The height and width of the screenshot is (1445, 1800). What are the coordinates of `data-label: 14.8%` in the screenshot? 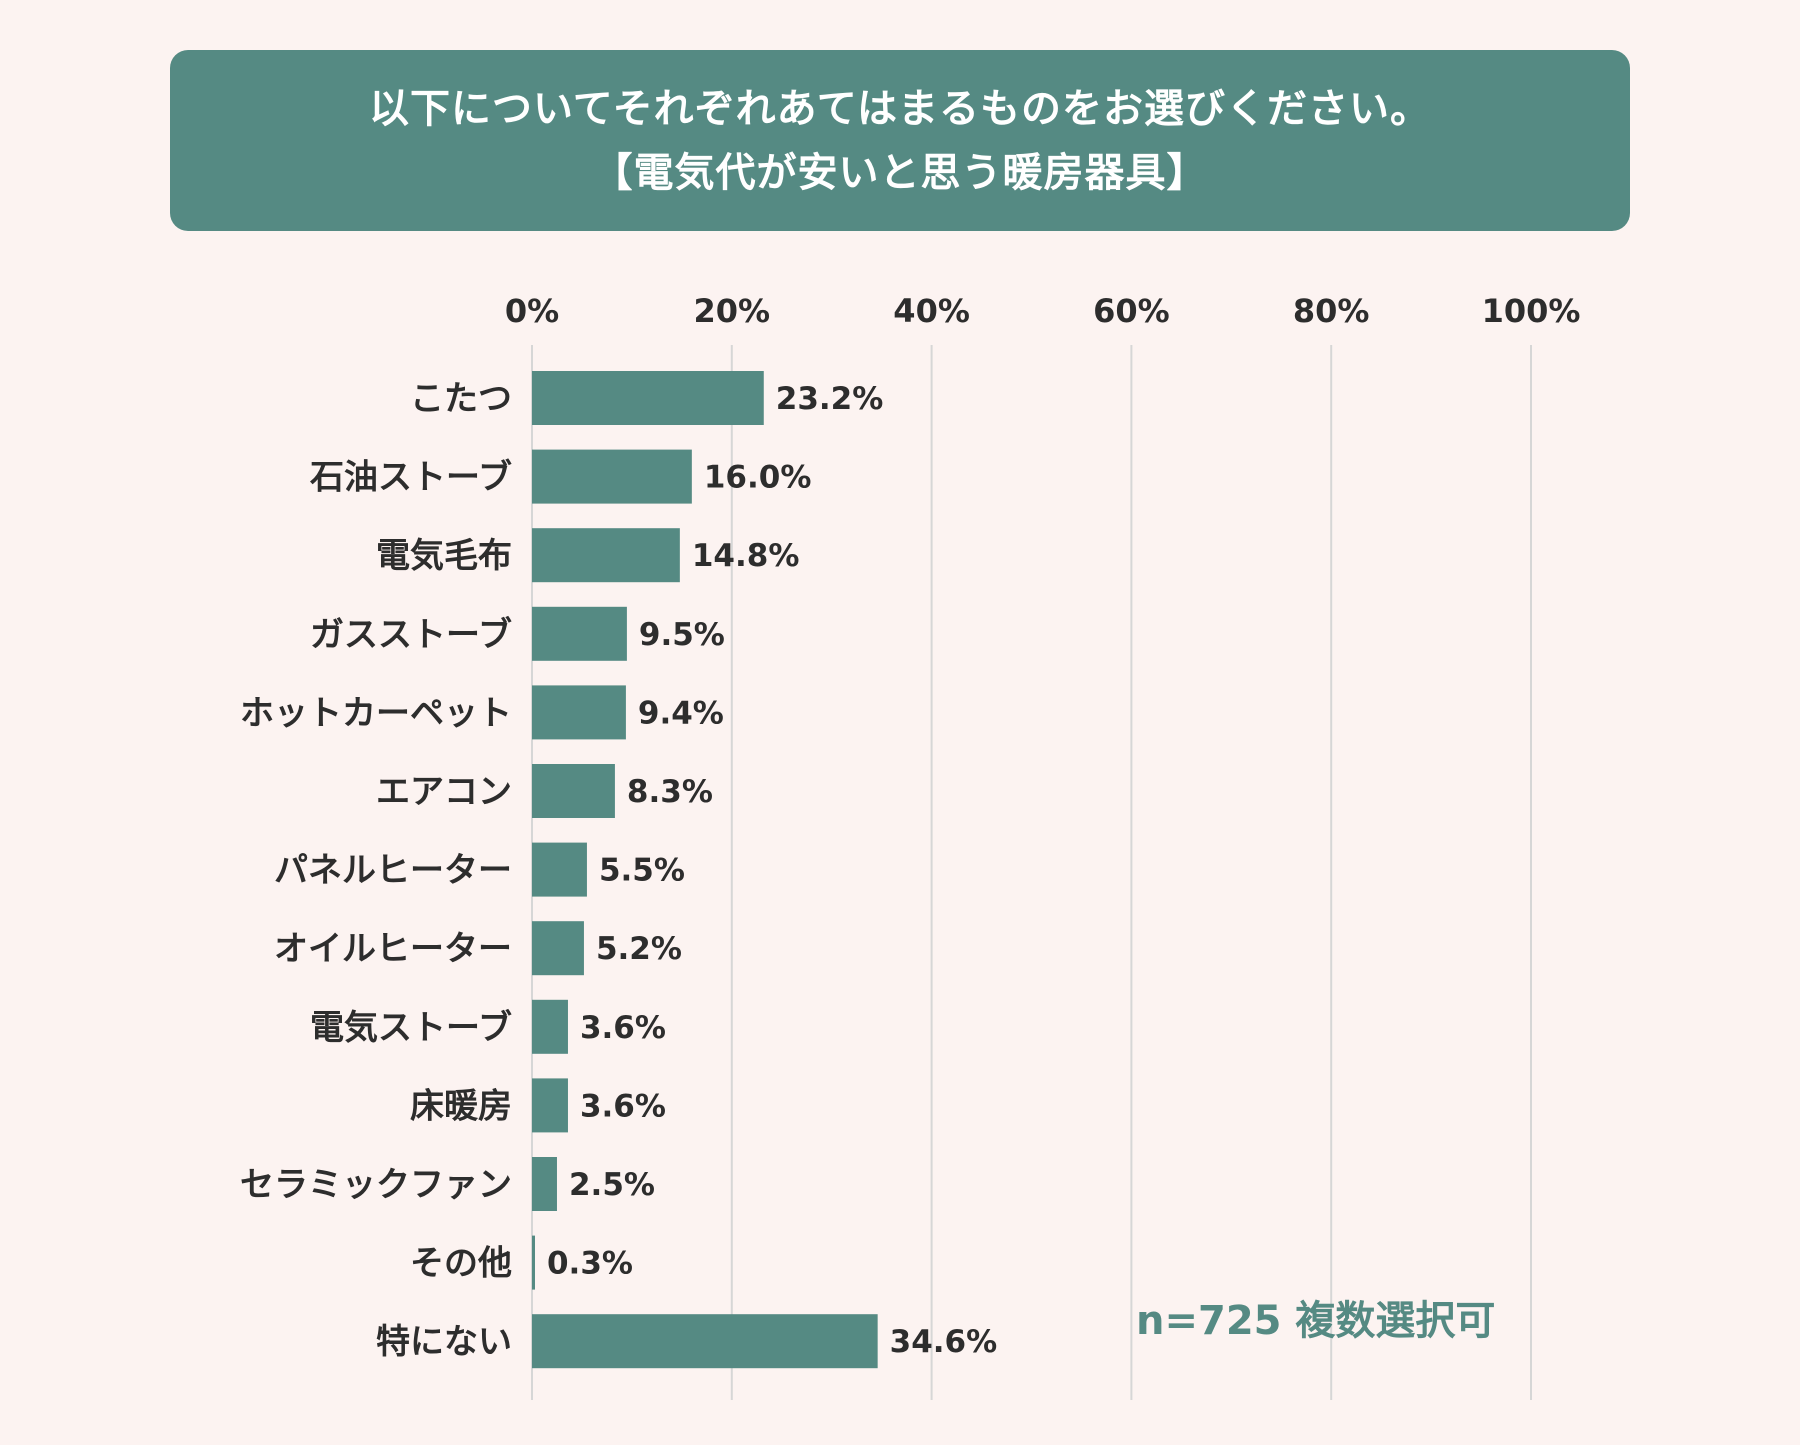 It's located at (746, 556).